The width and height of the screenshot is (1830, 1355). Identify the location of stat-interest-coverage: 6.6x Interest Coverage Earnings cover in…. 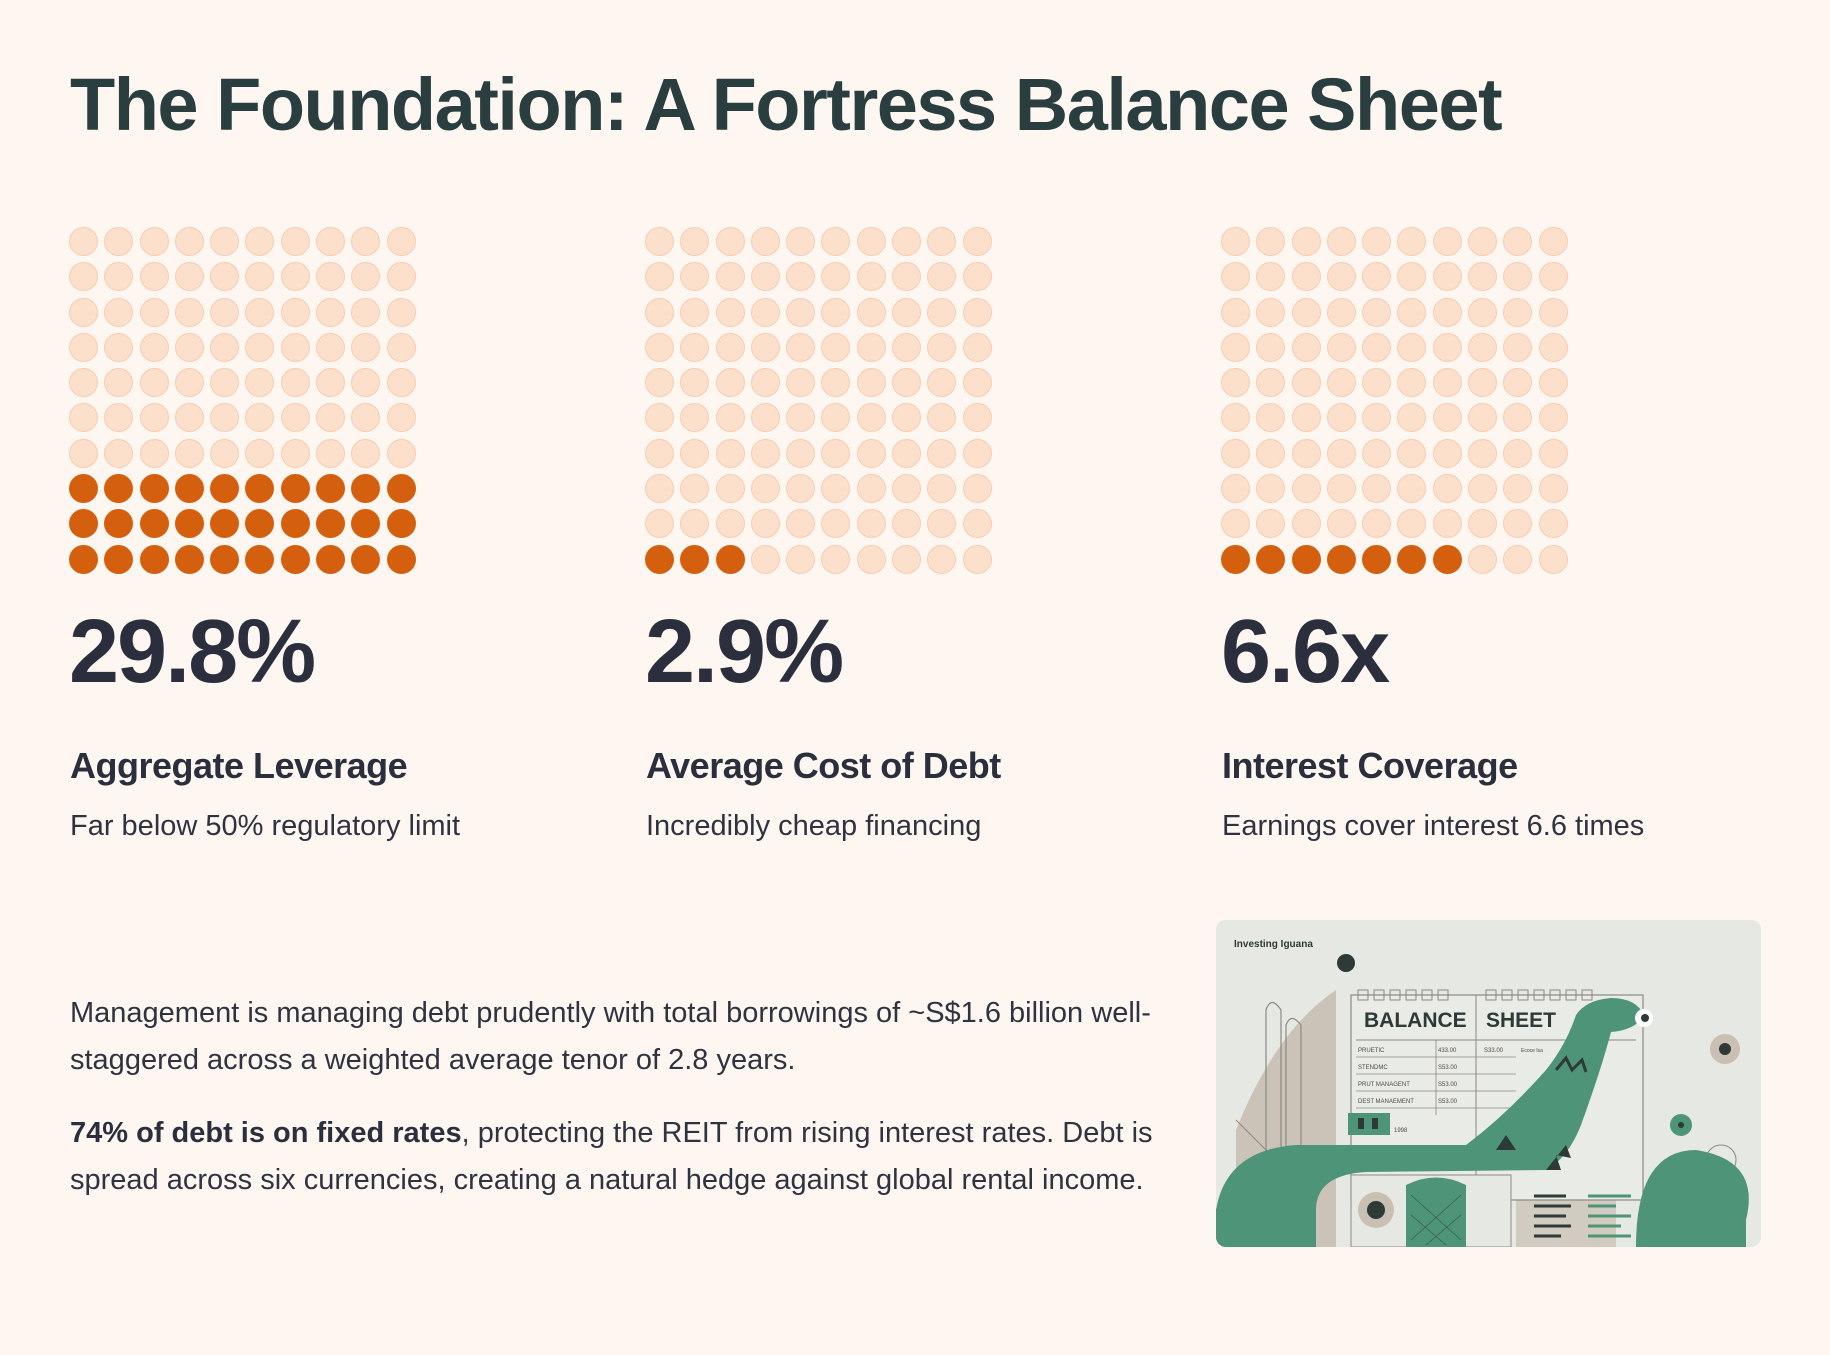
(1481, 534).